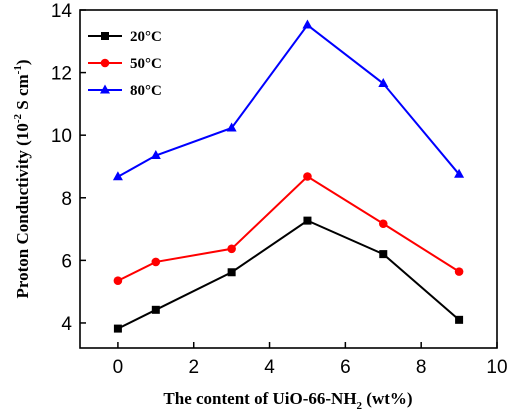 Image resolution: width=507 pixels, height=414 pixels. I want to click on legend-item: 50°C, so click(125, 64).